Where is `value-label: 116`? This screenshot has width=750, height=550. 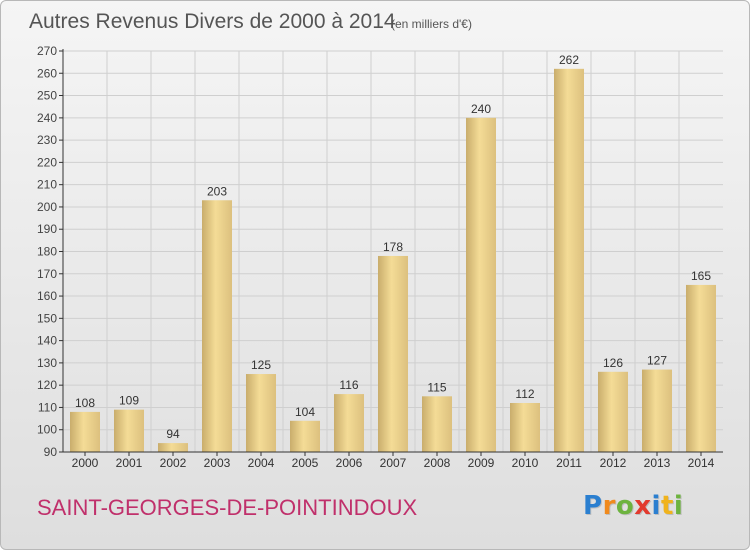
value-label: 116 is located at coordinates (348, 385).